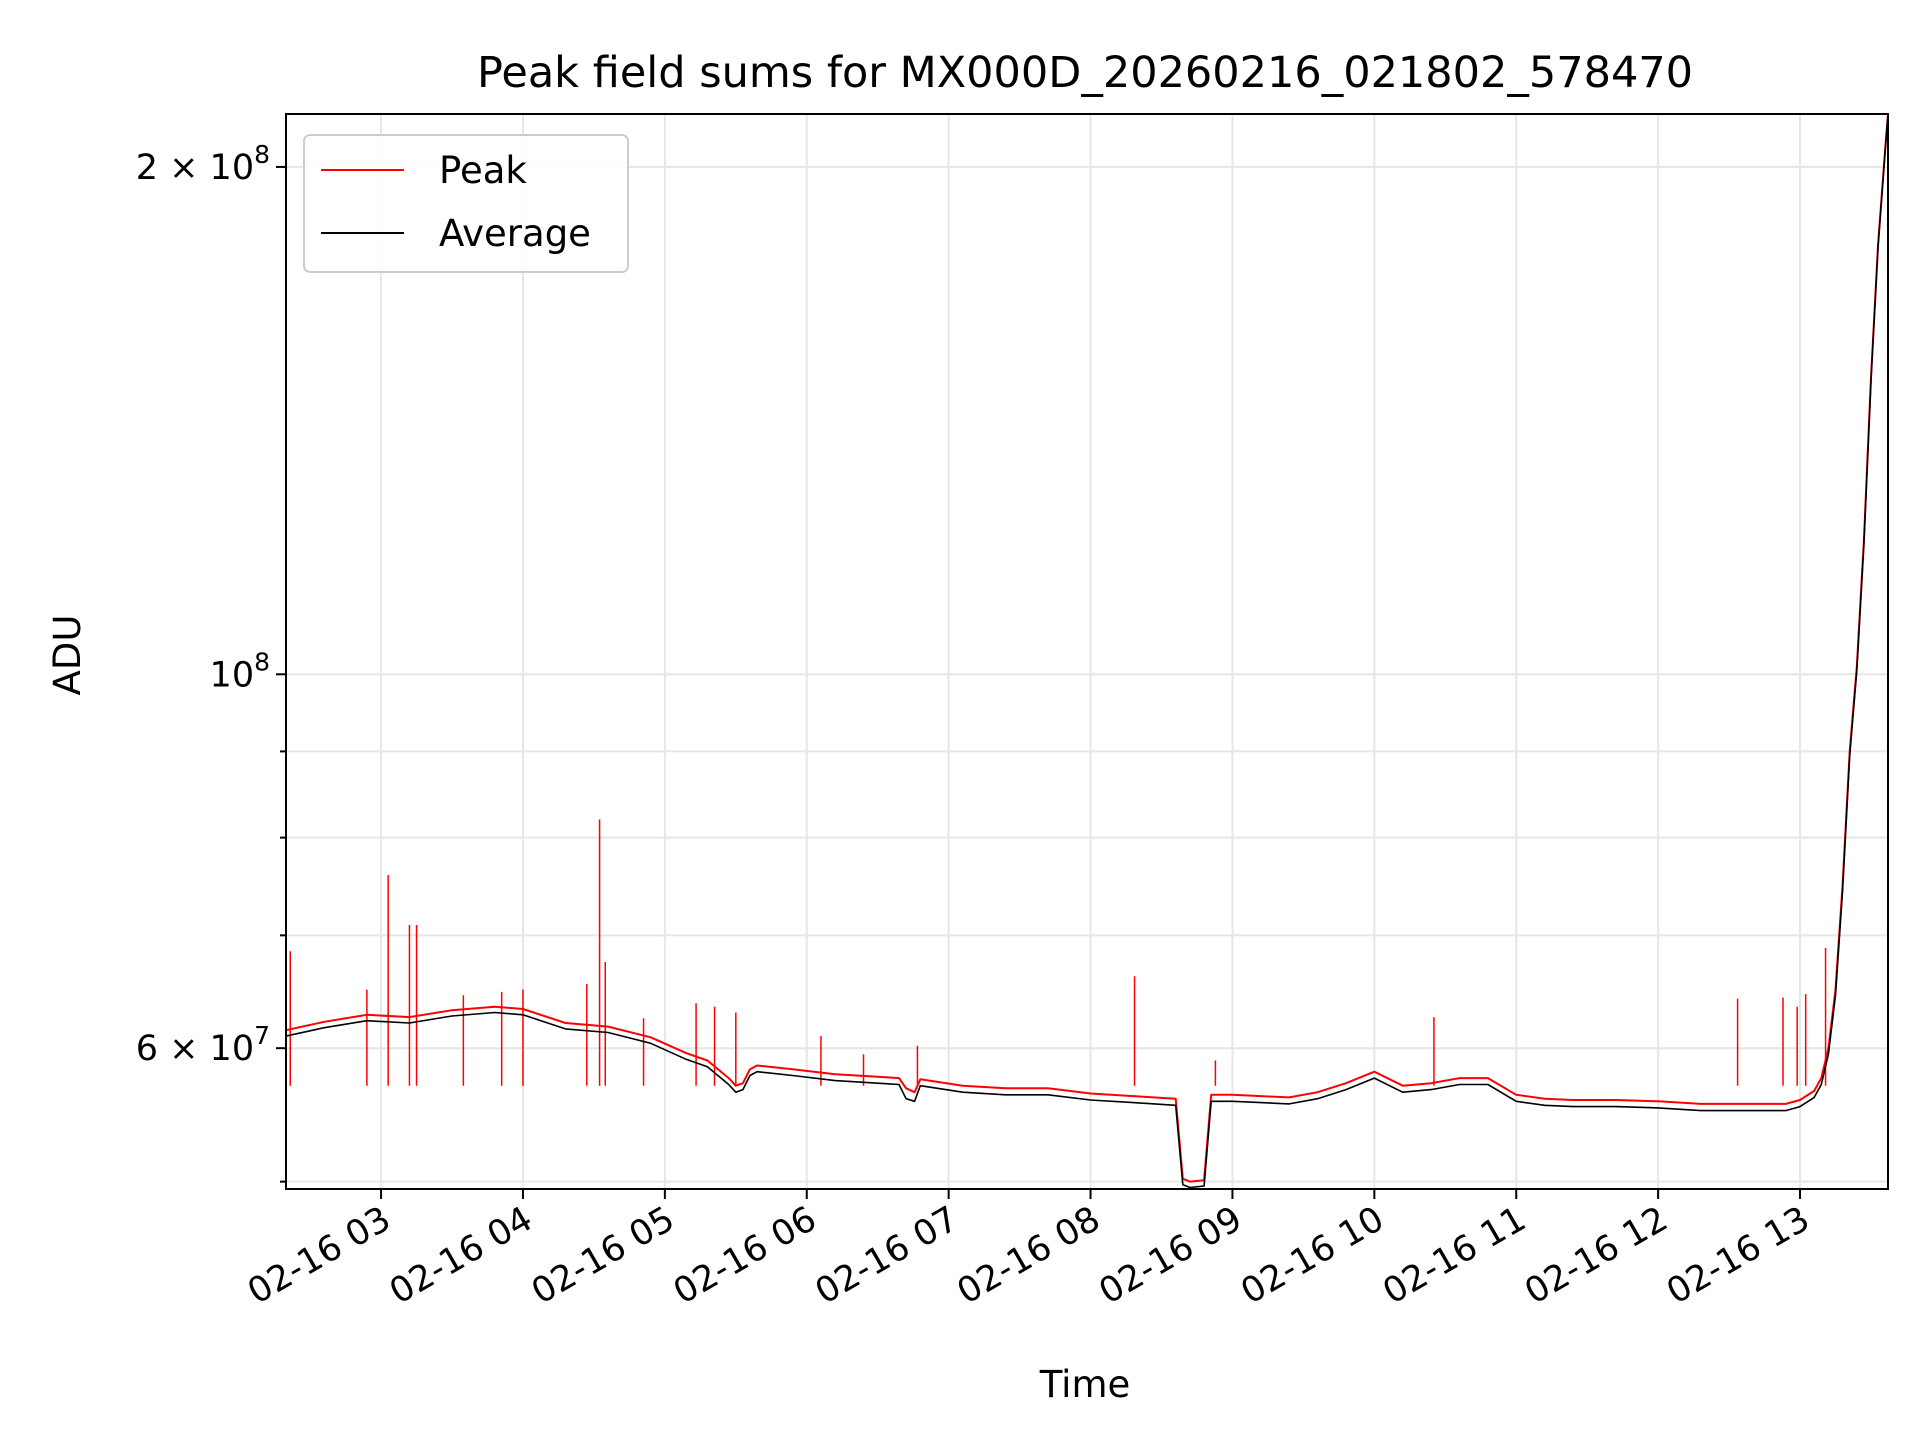 The width and height of the screenshot is (1920, 1440). Describe the element at coordinates (515, 233) in the screenshot. I see `legend-average-label: Average` at that location.